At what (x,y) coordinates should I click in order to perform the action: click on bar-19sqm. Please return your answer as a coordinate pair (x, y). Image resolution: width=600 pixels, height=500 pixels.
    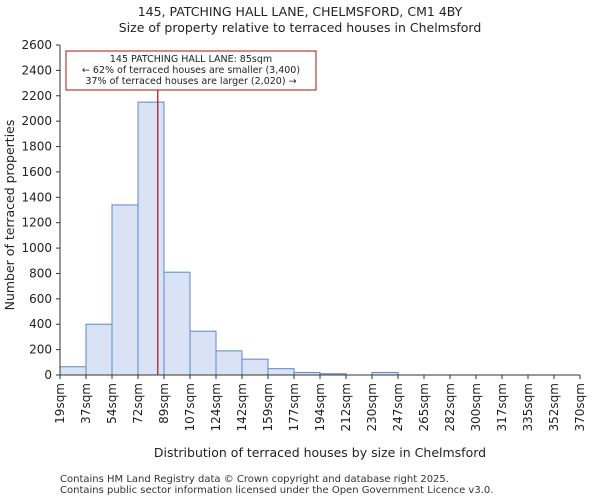
    Looking at the image, I should click on (73, 371).